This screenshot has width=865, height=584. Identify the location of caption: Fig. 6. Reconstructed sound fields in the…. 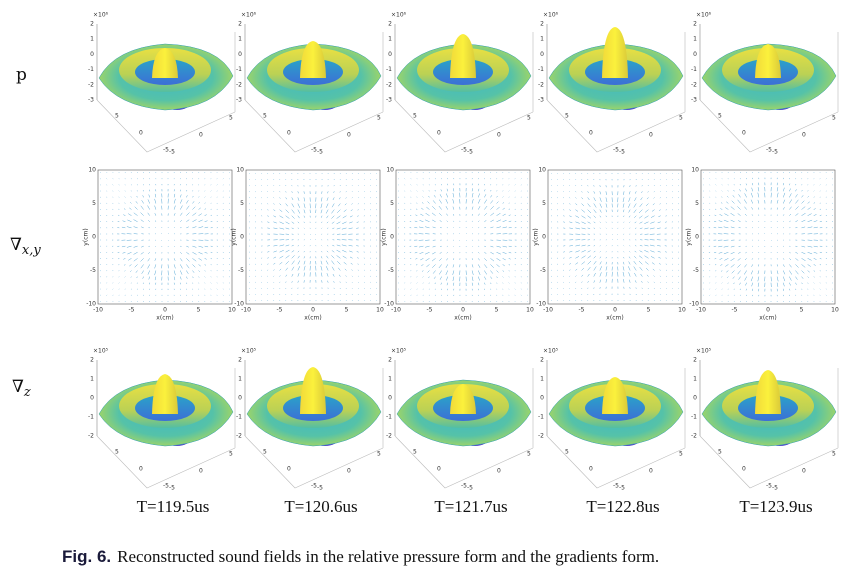
(360, 556).